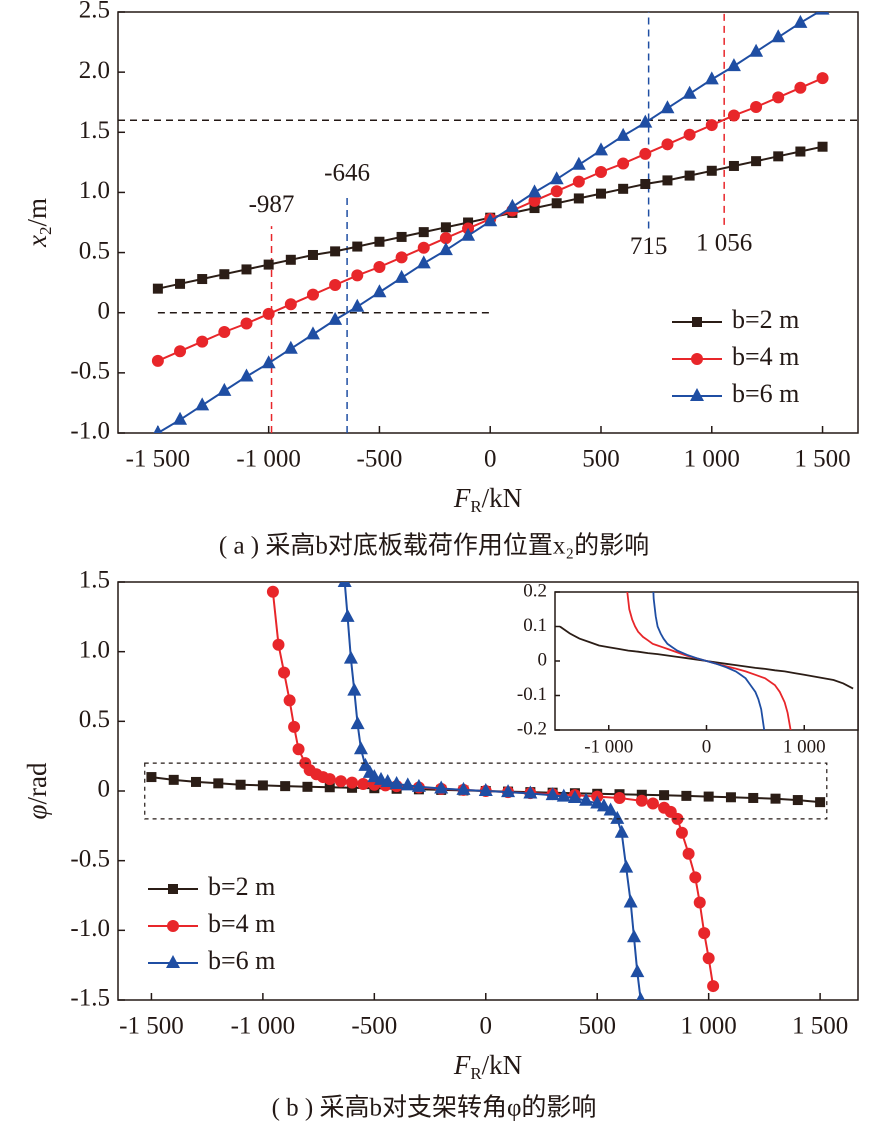  I want to click on y-tick-label: -0.2, so click(532, 728).